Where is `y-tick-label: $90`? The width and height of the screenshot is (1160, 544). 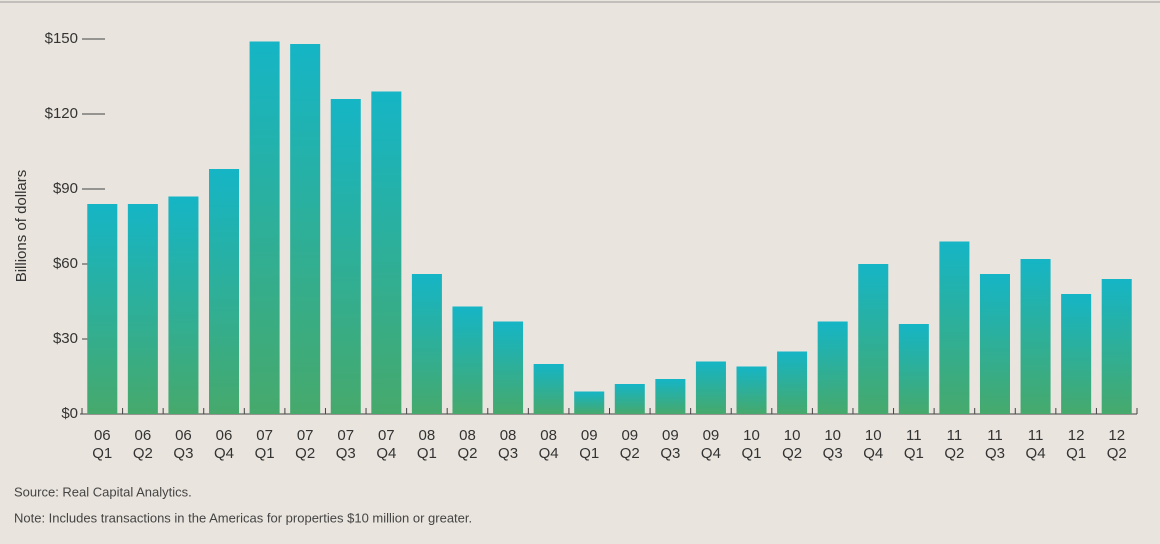 y-tick-label: $90 is located at coordinates (65, 188).